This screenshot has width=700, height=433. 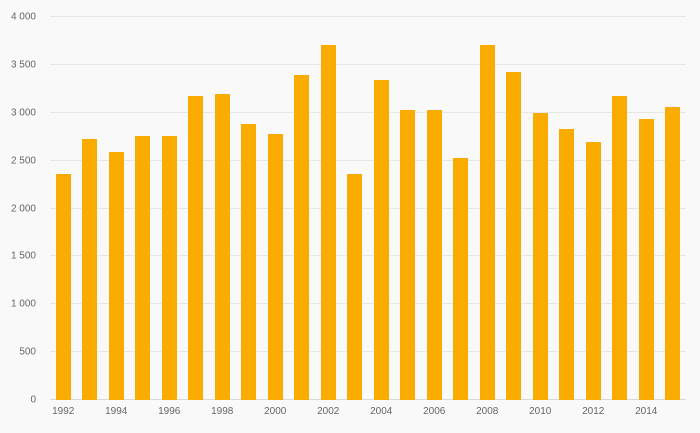 I want to click on x-tick-label: 1996, so click(x=169, y=411).